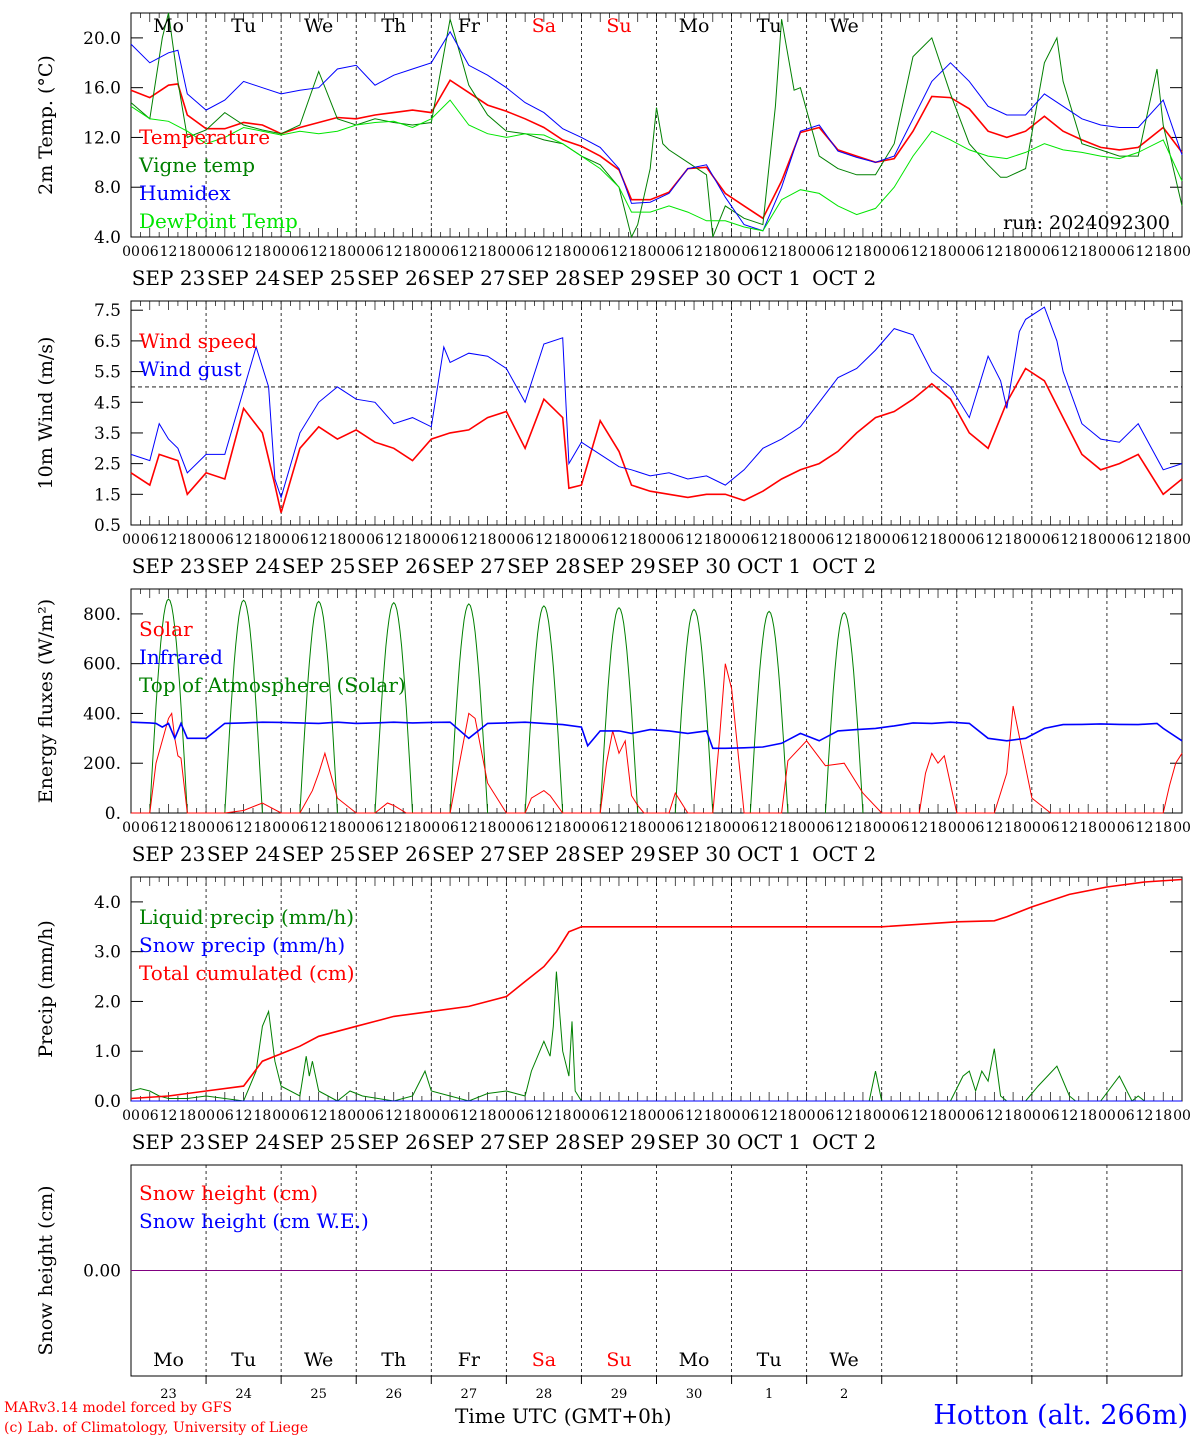 The height and width of the screenshot is (1440, 1194). Describe the element at coordinates (244, 278) in the screenshot. I see `date-label: SEP 24` at that location.